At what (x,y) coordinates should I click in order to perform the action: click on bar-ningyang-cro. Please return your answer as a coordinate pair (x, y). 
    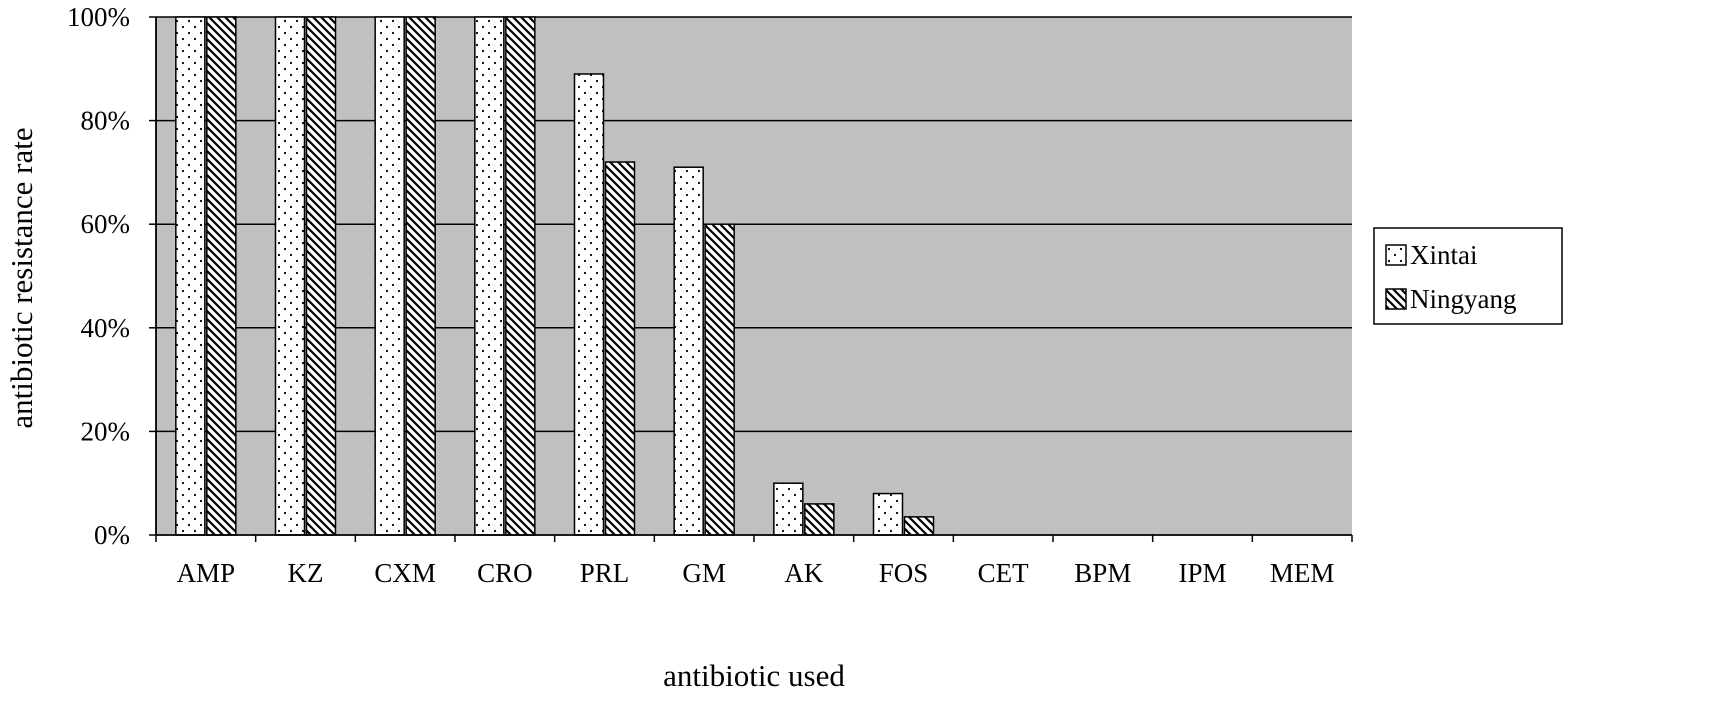
    Looking at the image, I should click on (520, 276).